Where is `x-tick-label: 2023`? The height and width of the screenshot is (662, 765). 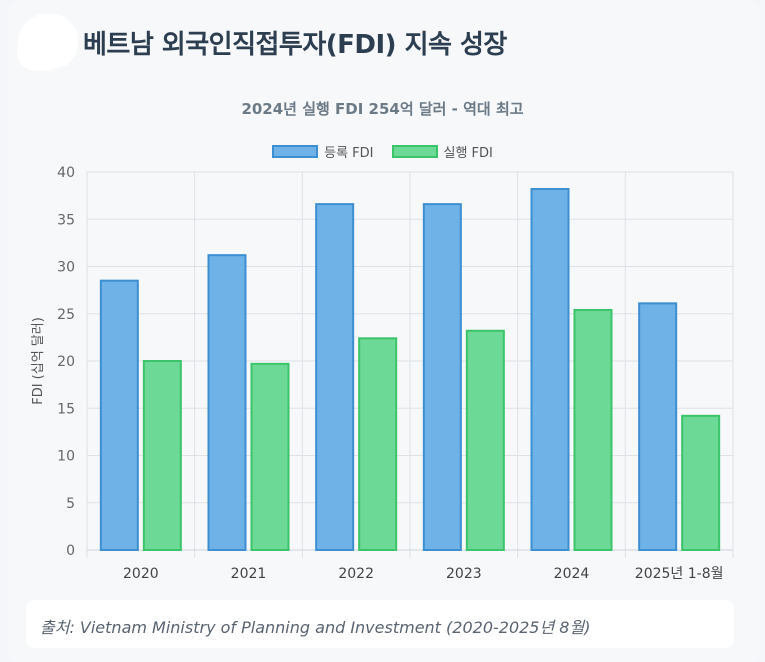
x-tick-label: 2023 is located at coordinates (464, 574).